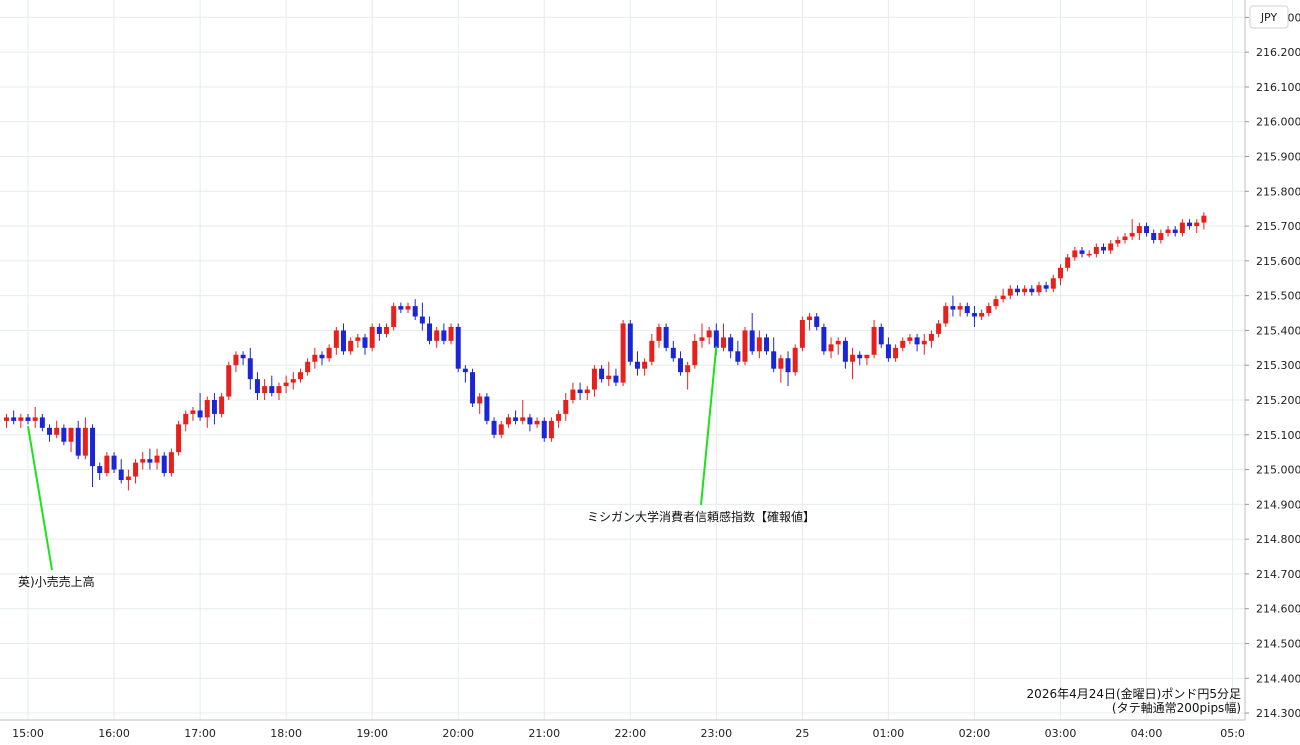 Image resolution: width=1300 pixels, height=745 pixels. I want to click on y-tick-label: 215.900, so click(1278, 157).